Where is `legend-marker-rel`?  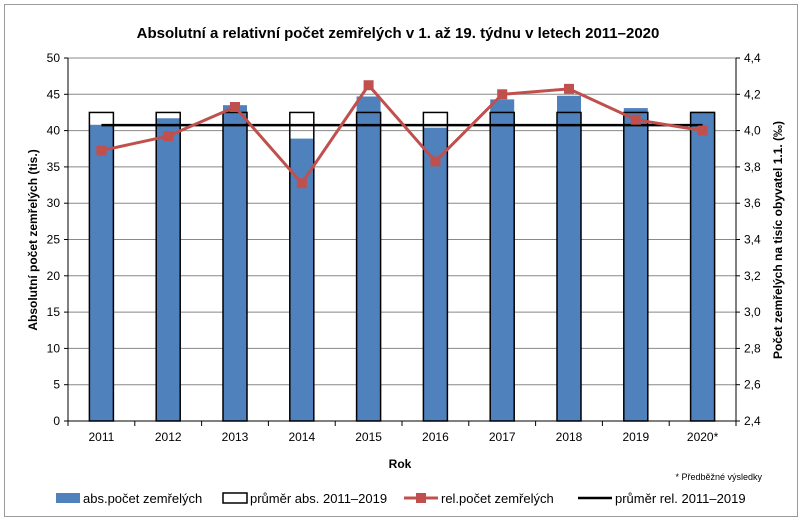 legend-marker-rel is located at coordinates (421, 498).